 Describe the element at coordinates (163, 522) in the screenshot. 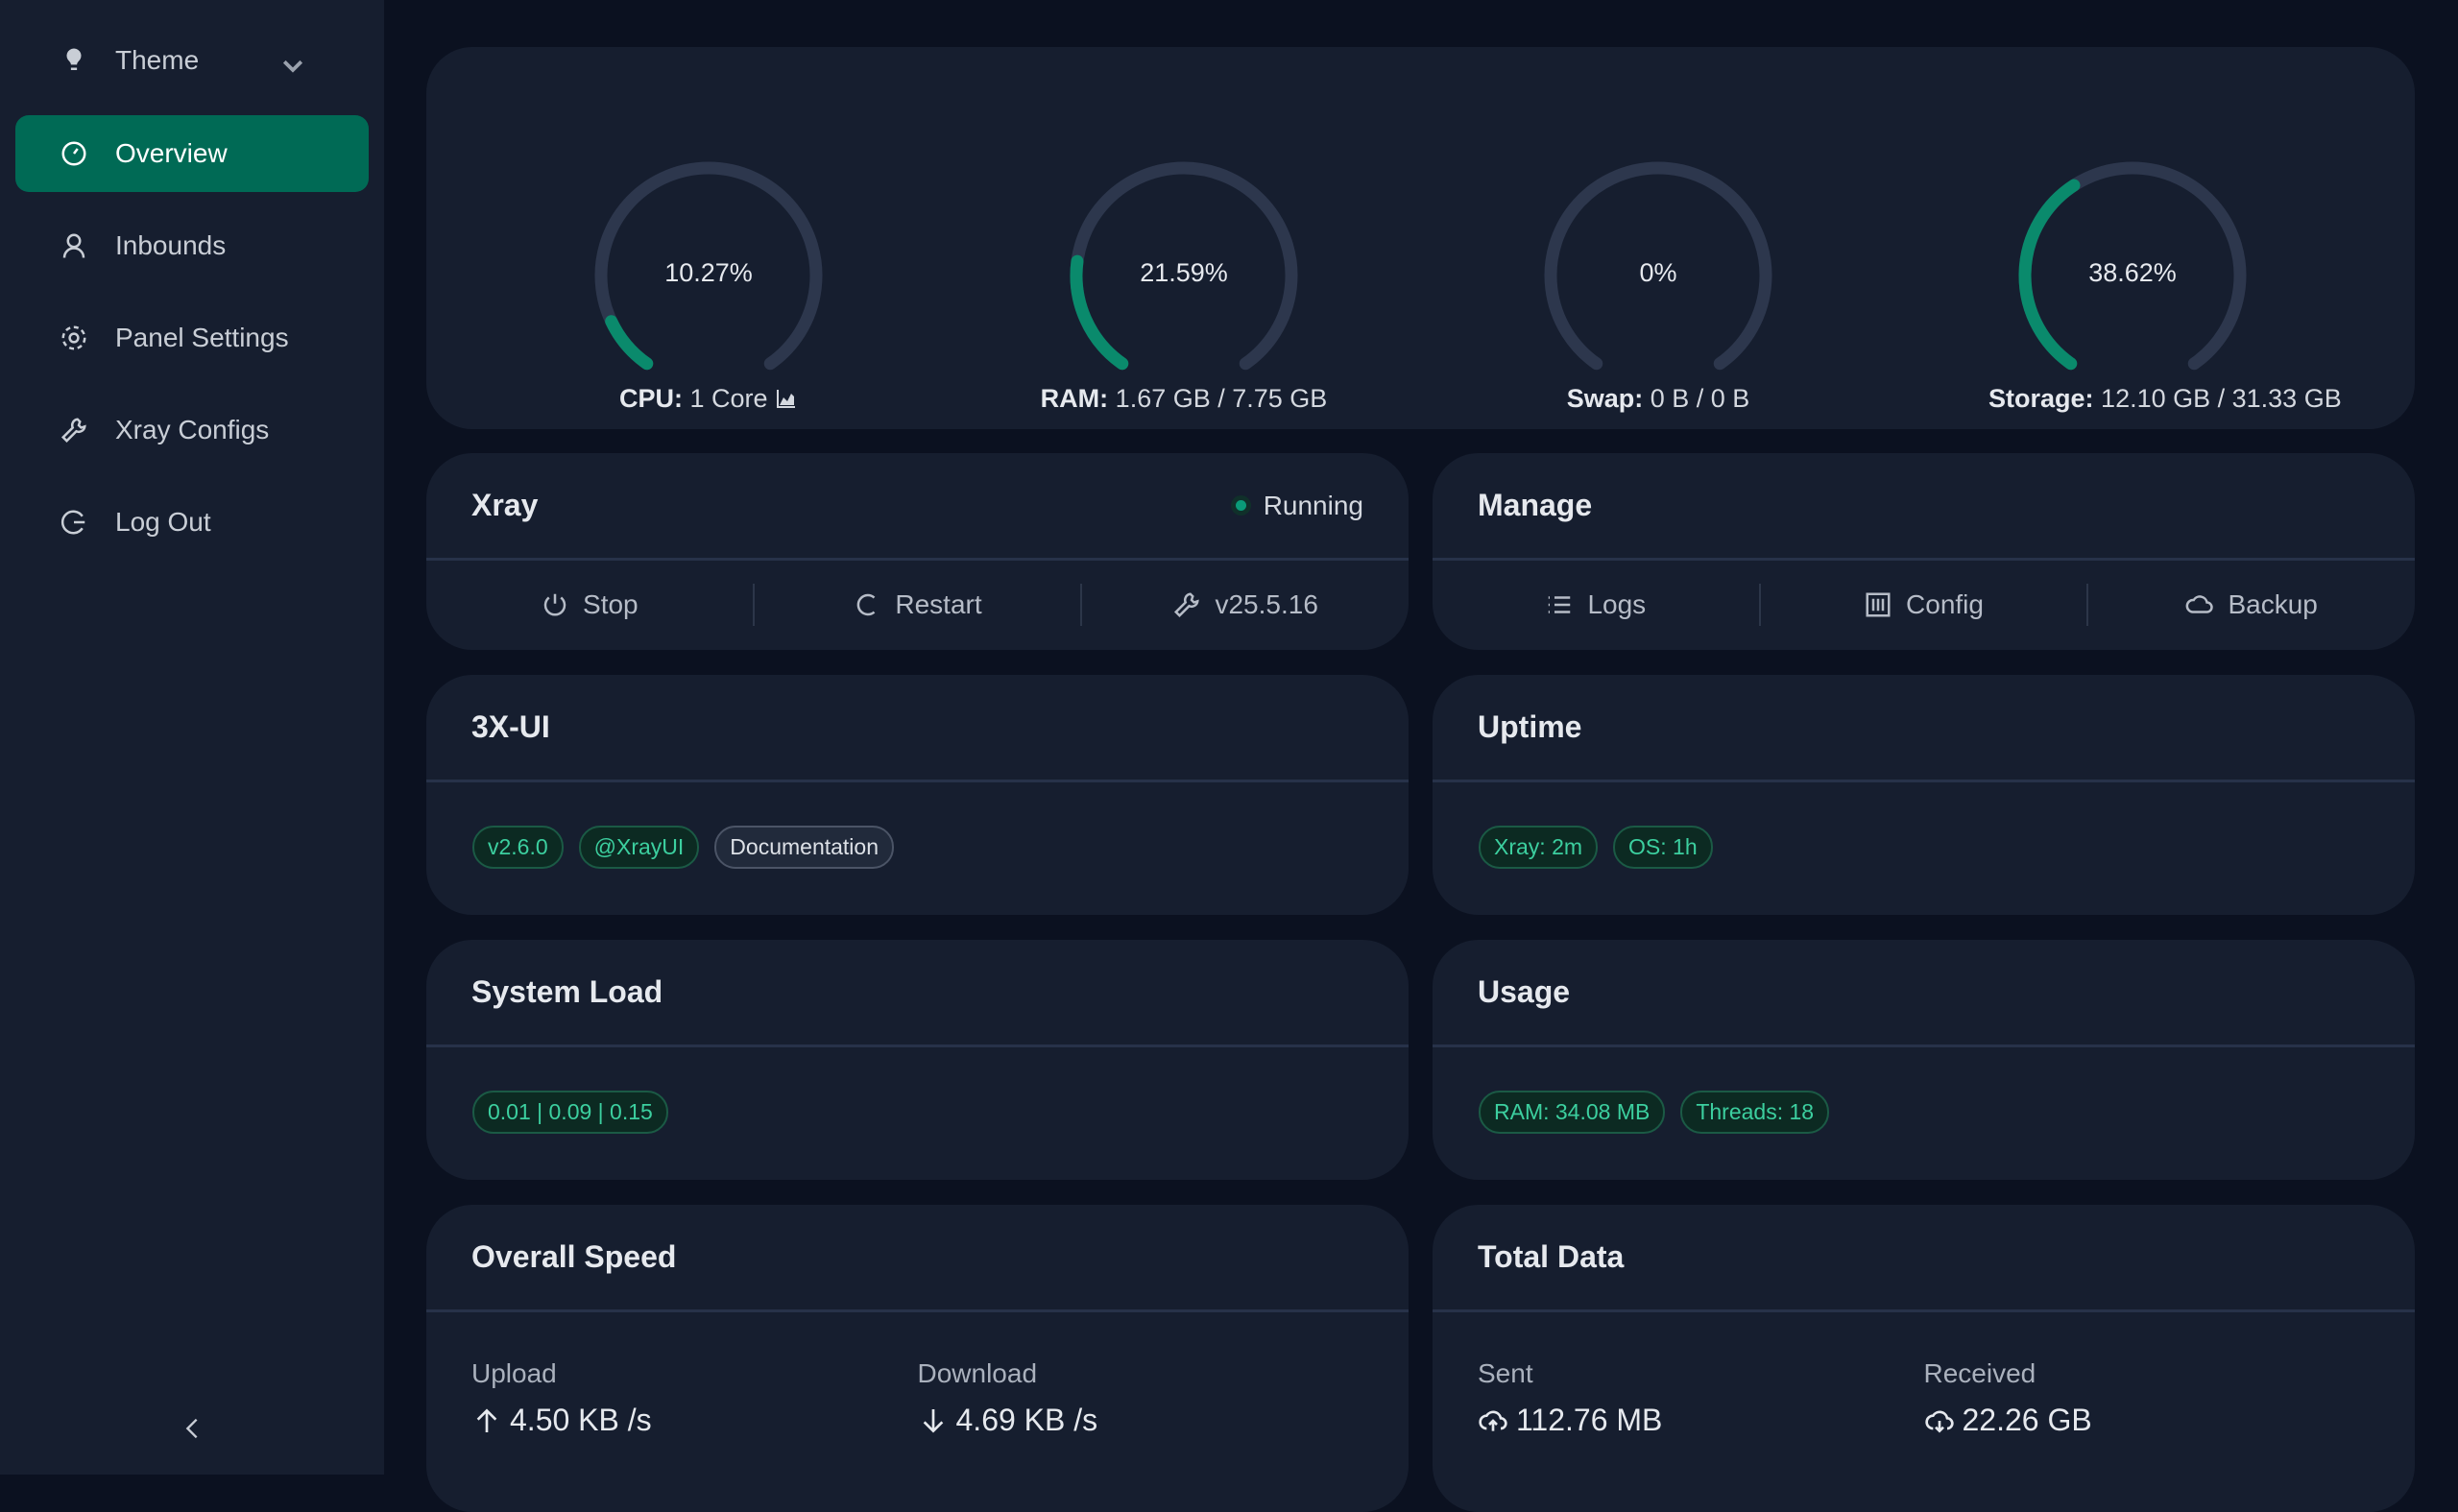

I see `sidebar-item-label: Log Out` at that location.